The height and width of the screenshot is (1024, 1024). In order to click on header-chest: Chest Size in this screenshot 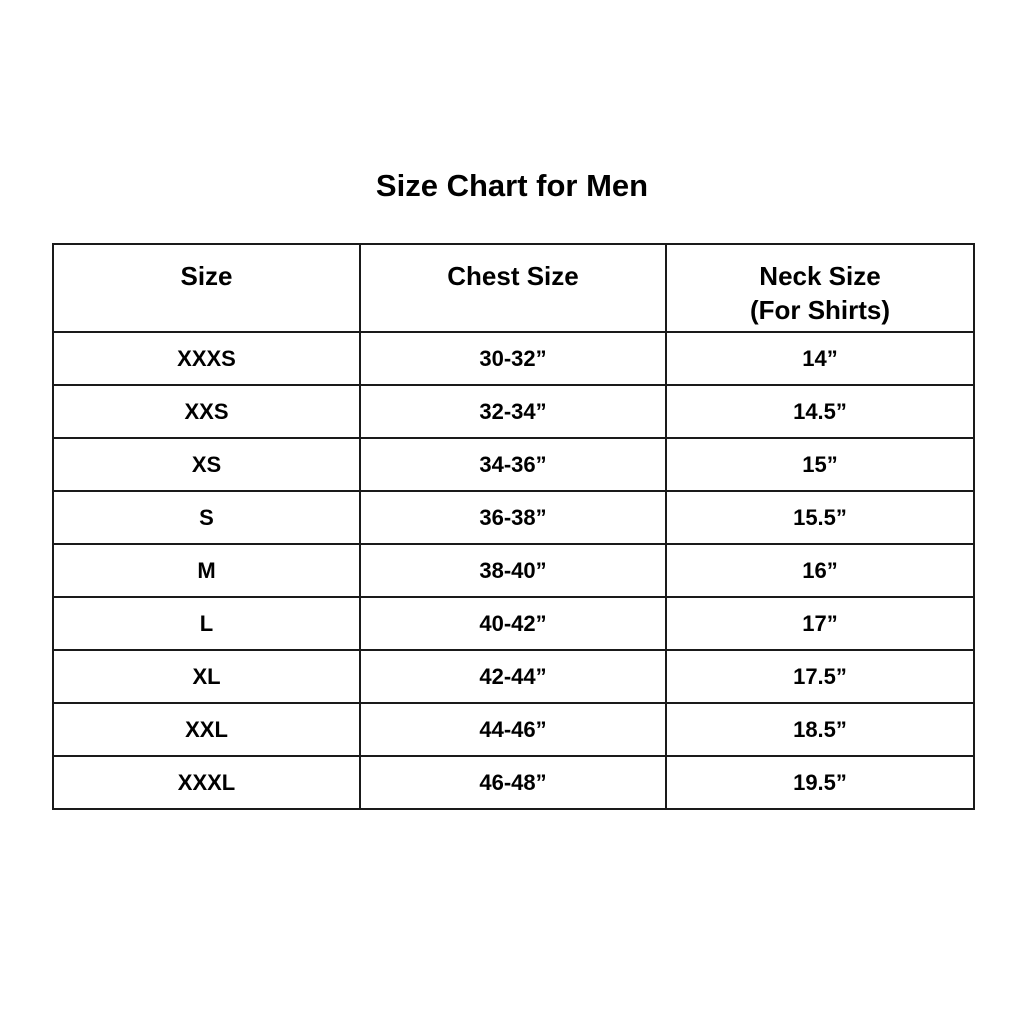, I will do `click(513, 288)`.